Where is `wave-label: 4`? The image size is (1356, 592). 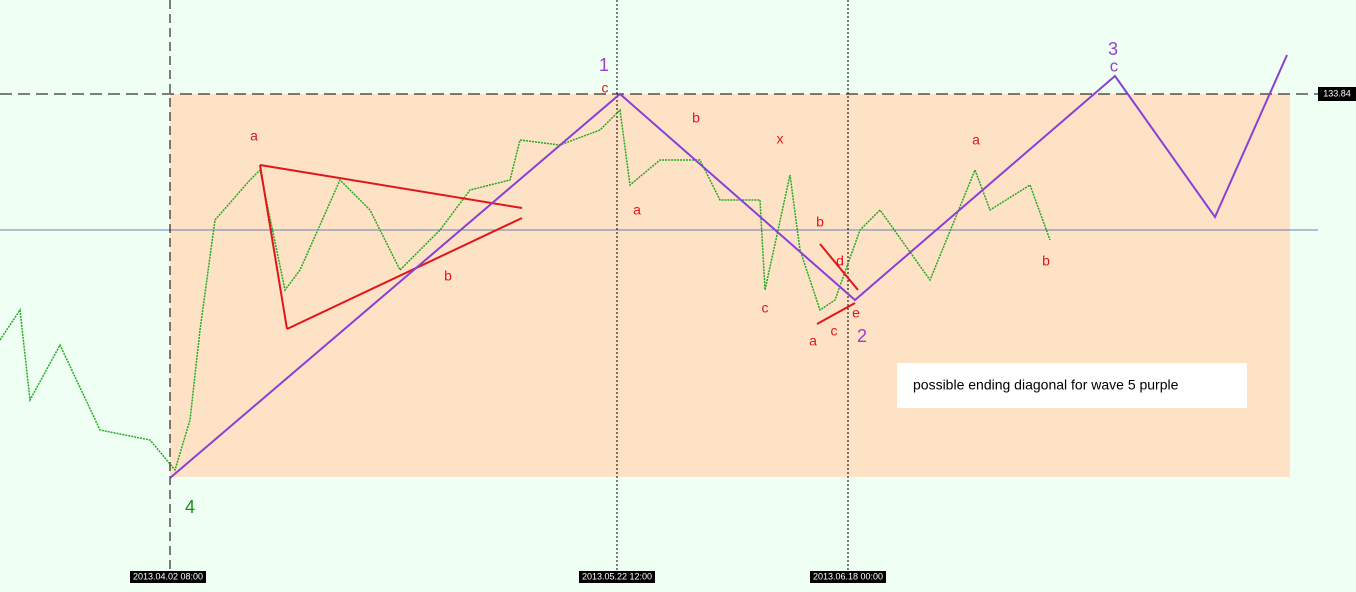
wave-label: 4 is located at coordinates (190, 507).